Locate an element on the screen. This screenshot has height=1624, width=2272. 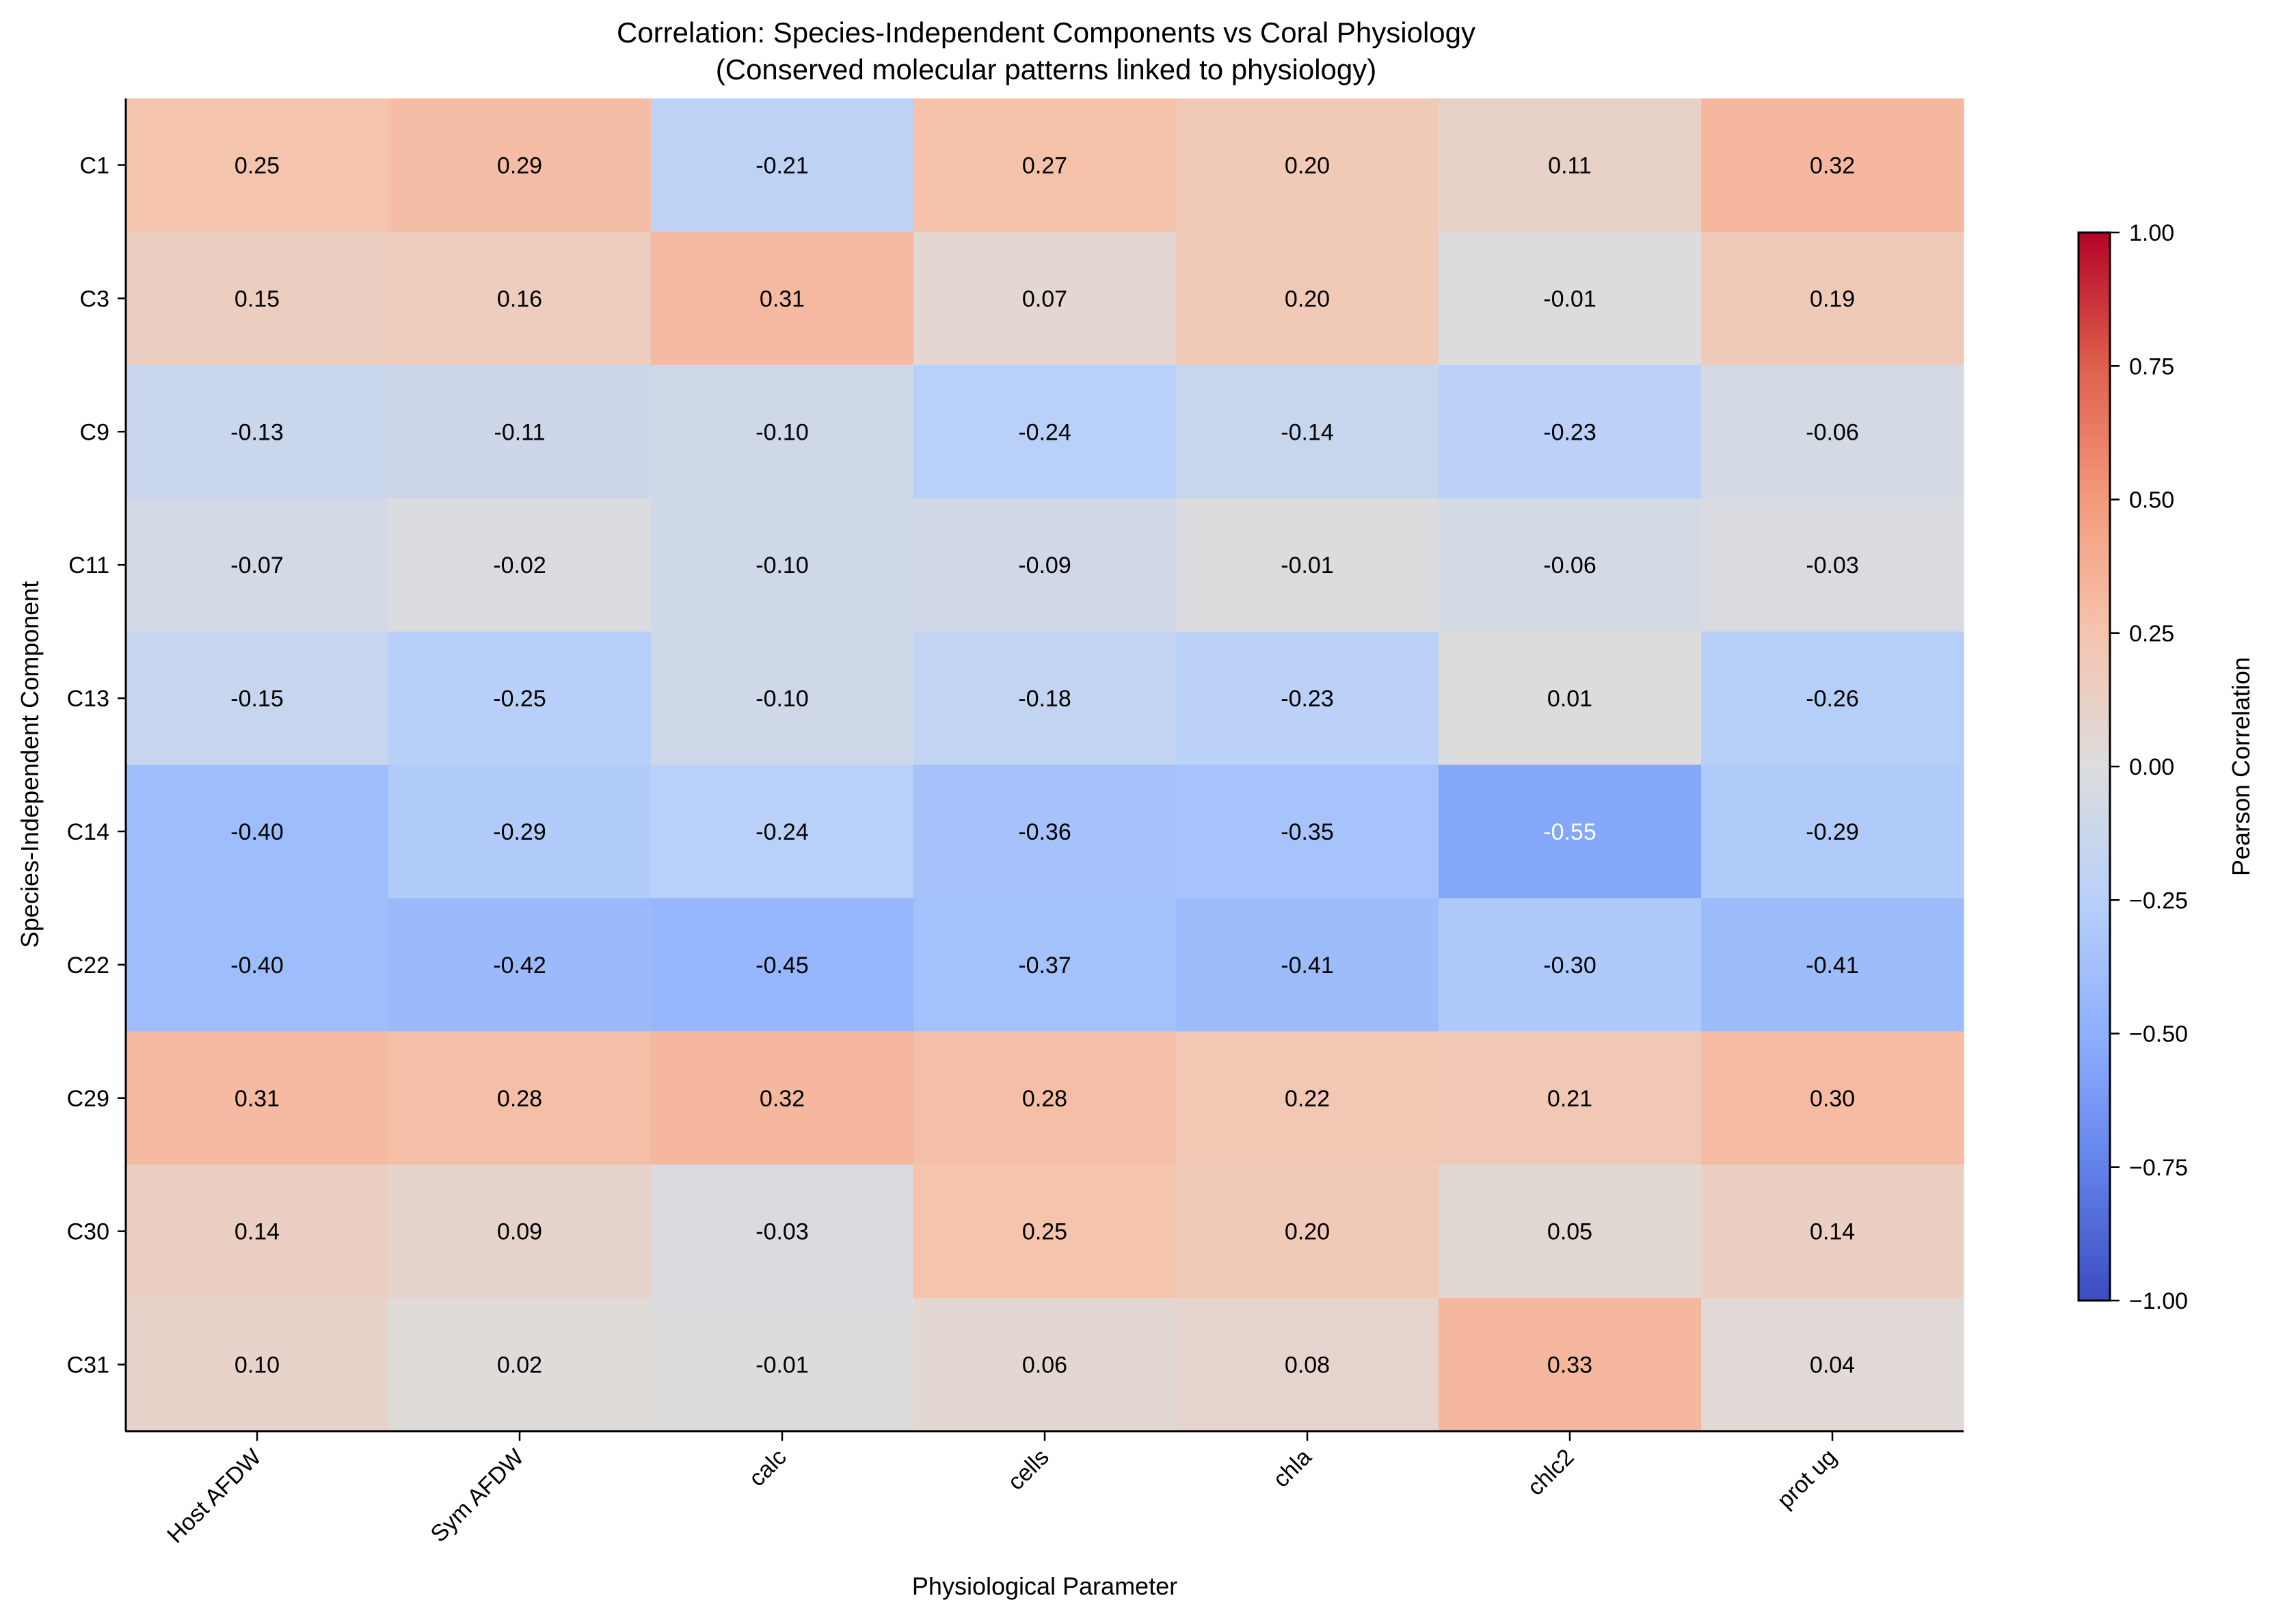
colorbar-ticks: 1.00 0.75 0.50 0.25 0.00 −0.25 −0.50 −0.75 −1.00 is located at coordinates (2149, 767).